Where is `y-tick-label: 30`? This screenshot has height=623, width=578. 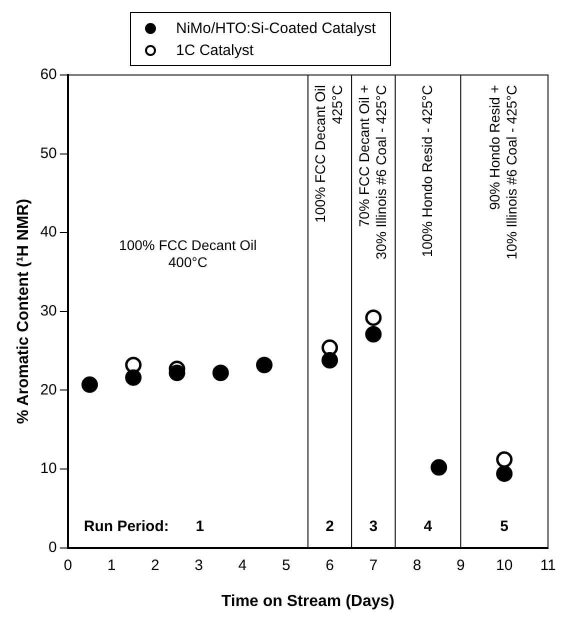 y-tick-label: 30 is located at coordinates (48, 311).